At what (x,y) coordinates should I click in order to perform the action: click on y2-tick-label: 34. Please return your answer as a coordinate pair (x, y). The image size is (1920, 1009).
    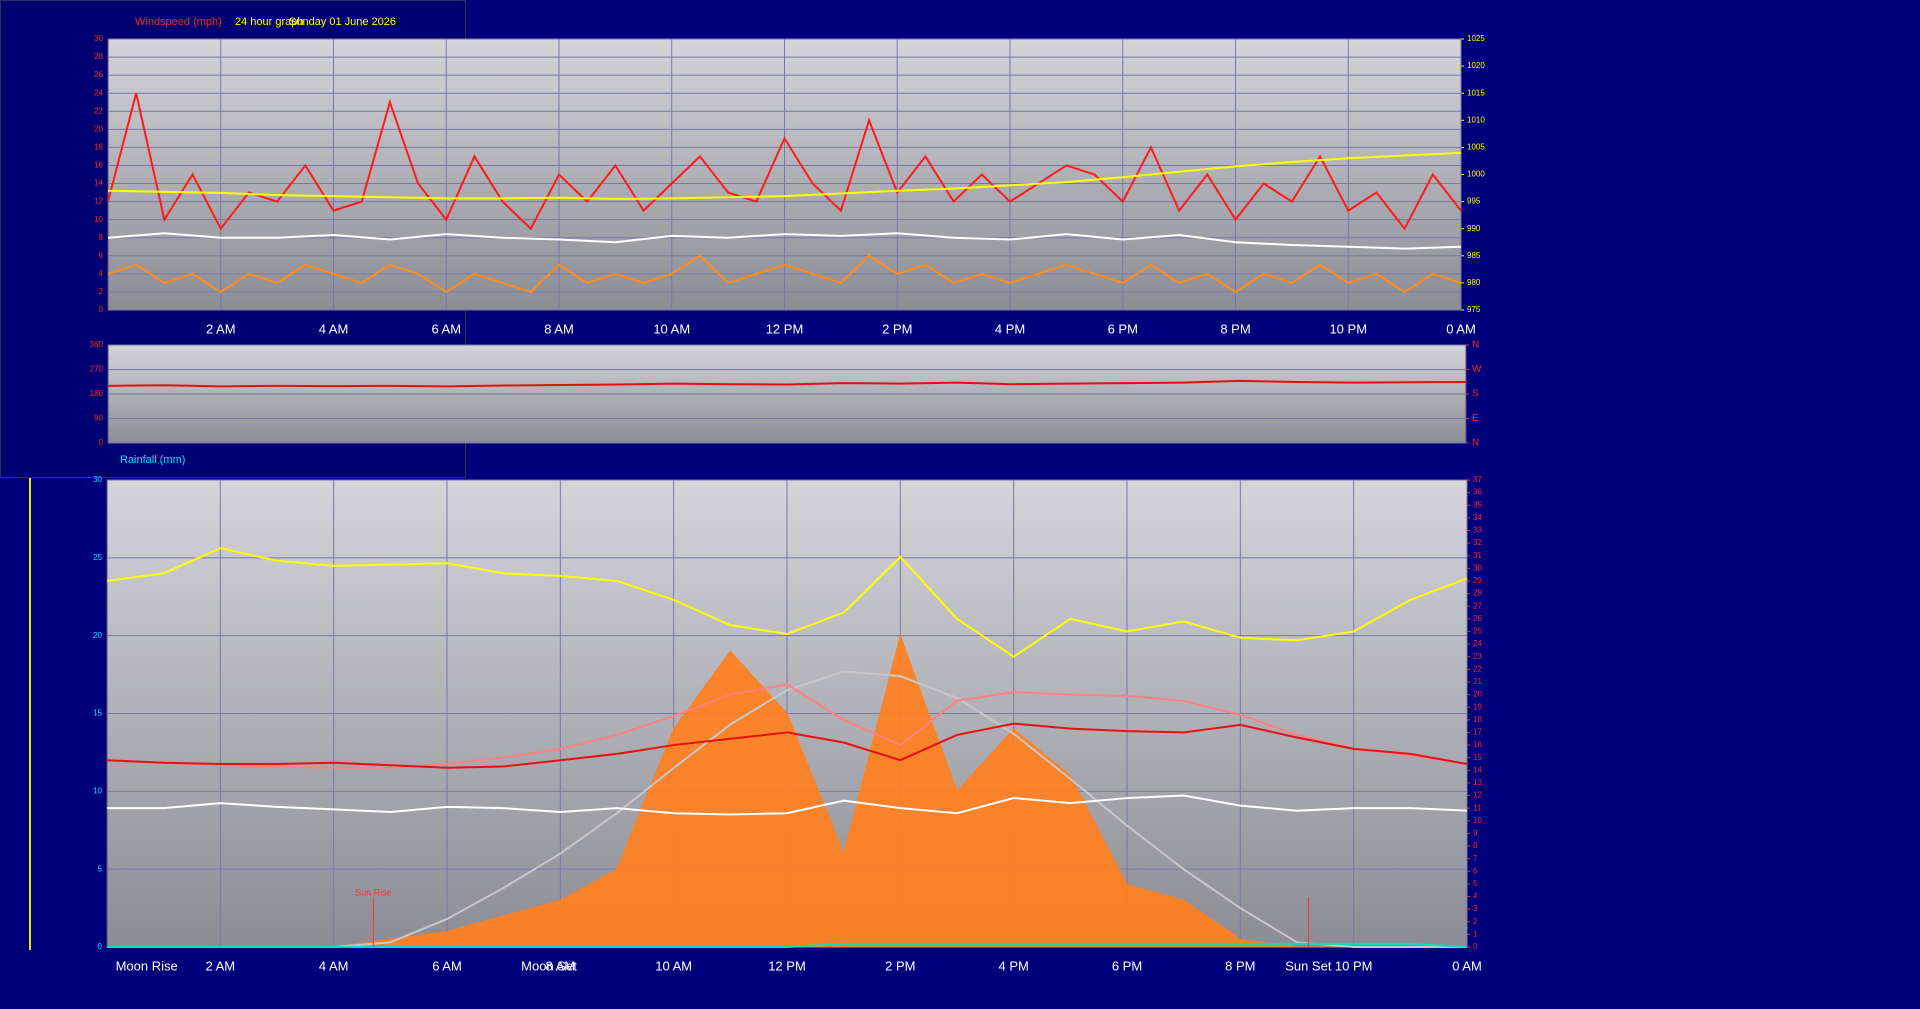
    Looking at the image, I should click on (1477, 517).